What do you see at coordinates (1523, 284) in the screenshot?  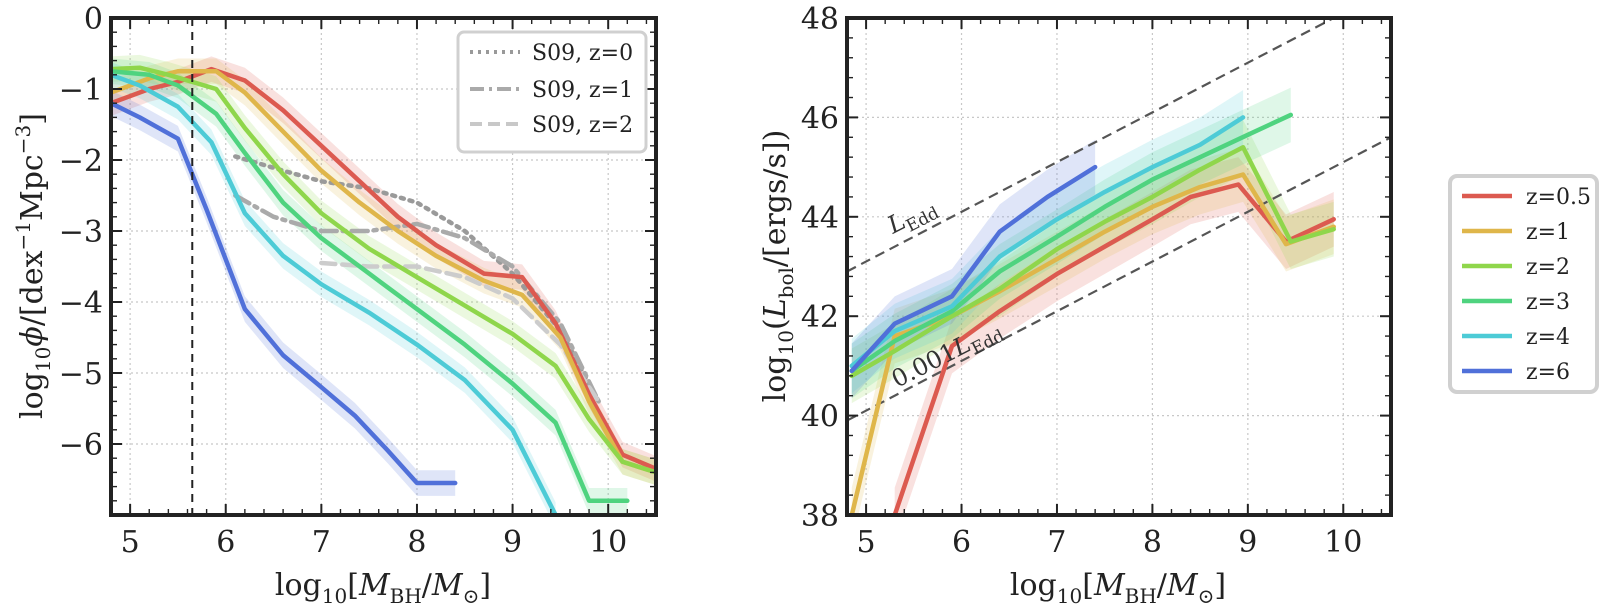 I see `redshift-legend: z=0.5 z=1 z=2 z=3 z=4 z=6` at bounding box center [1523, 284].